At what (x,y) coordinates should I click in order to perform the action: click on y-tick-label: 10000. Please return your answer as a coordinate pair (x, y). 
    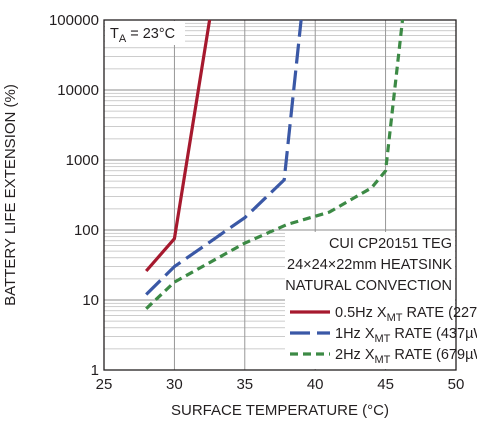
    Looking at the image, I should click on (78, 90).